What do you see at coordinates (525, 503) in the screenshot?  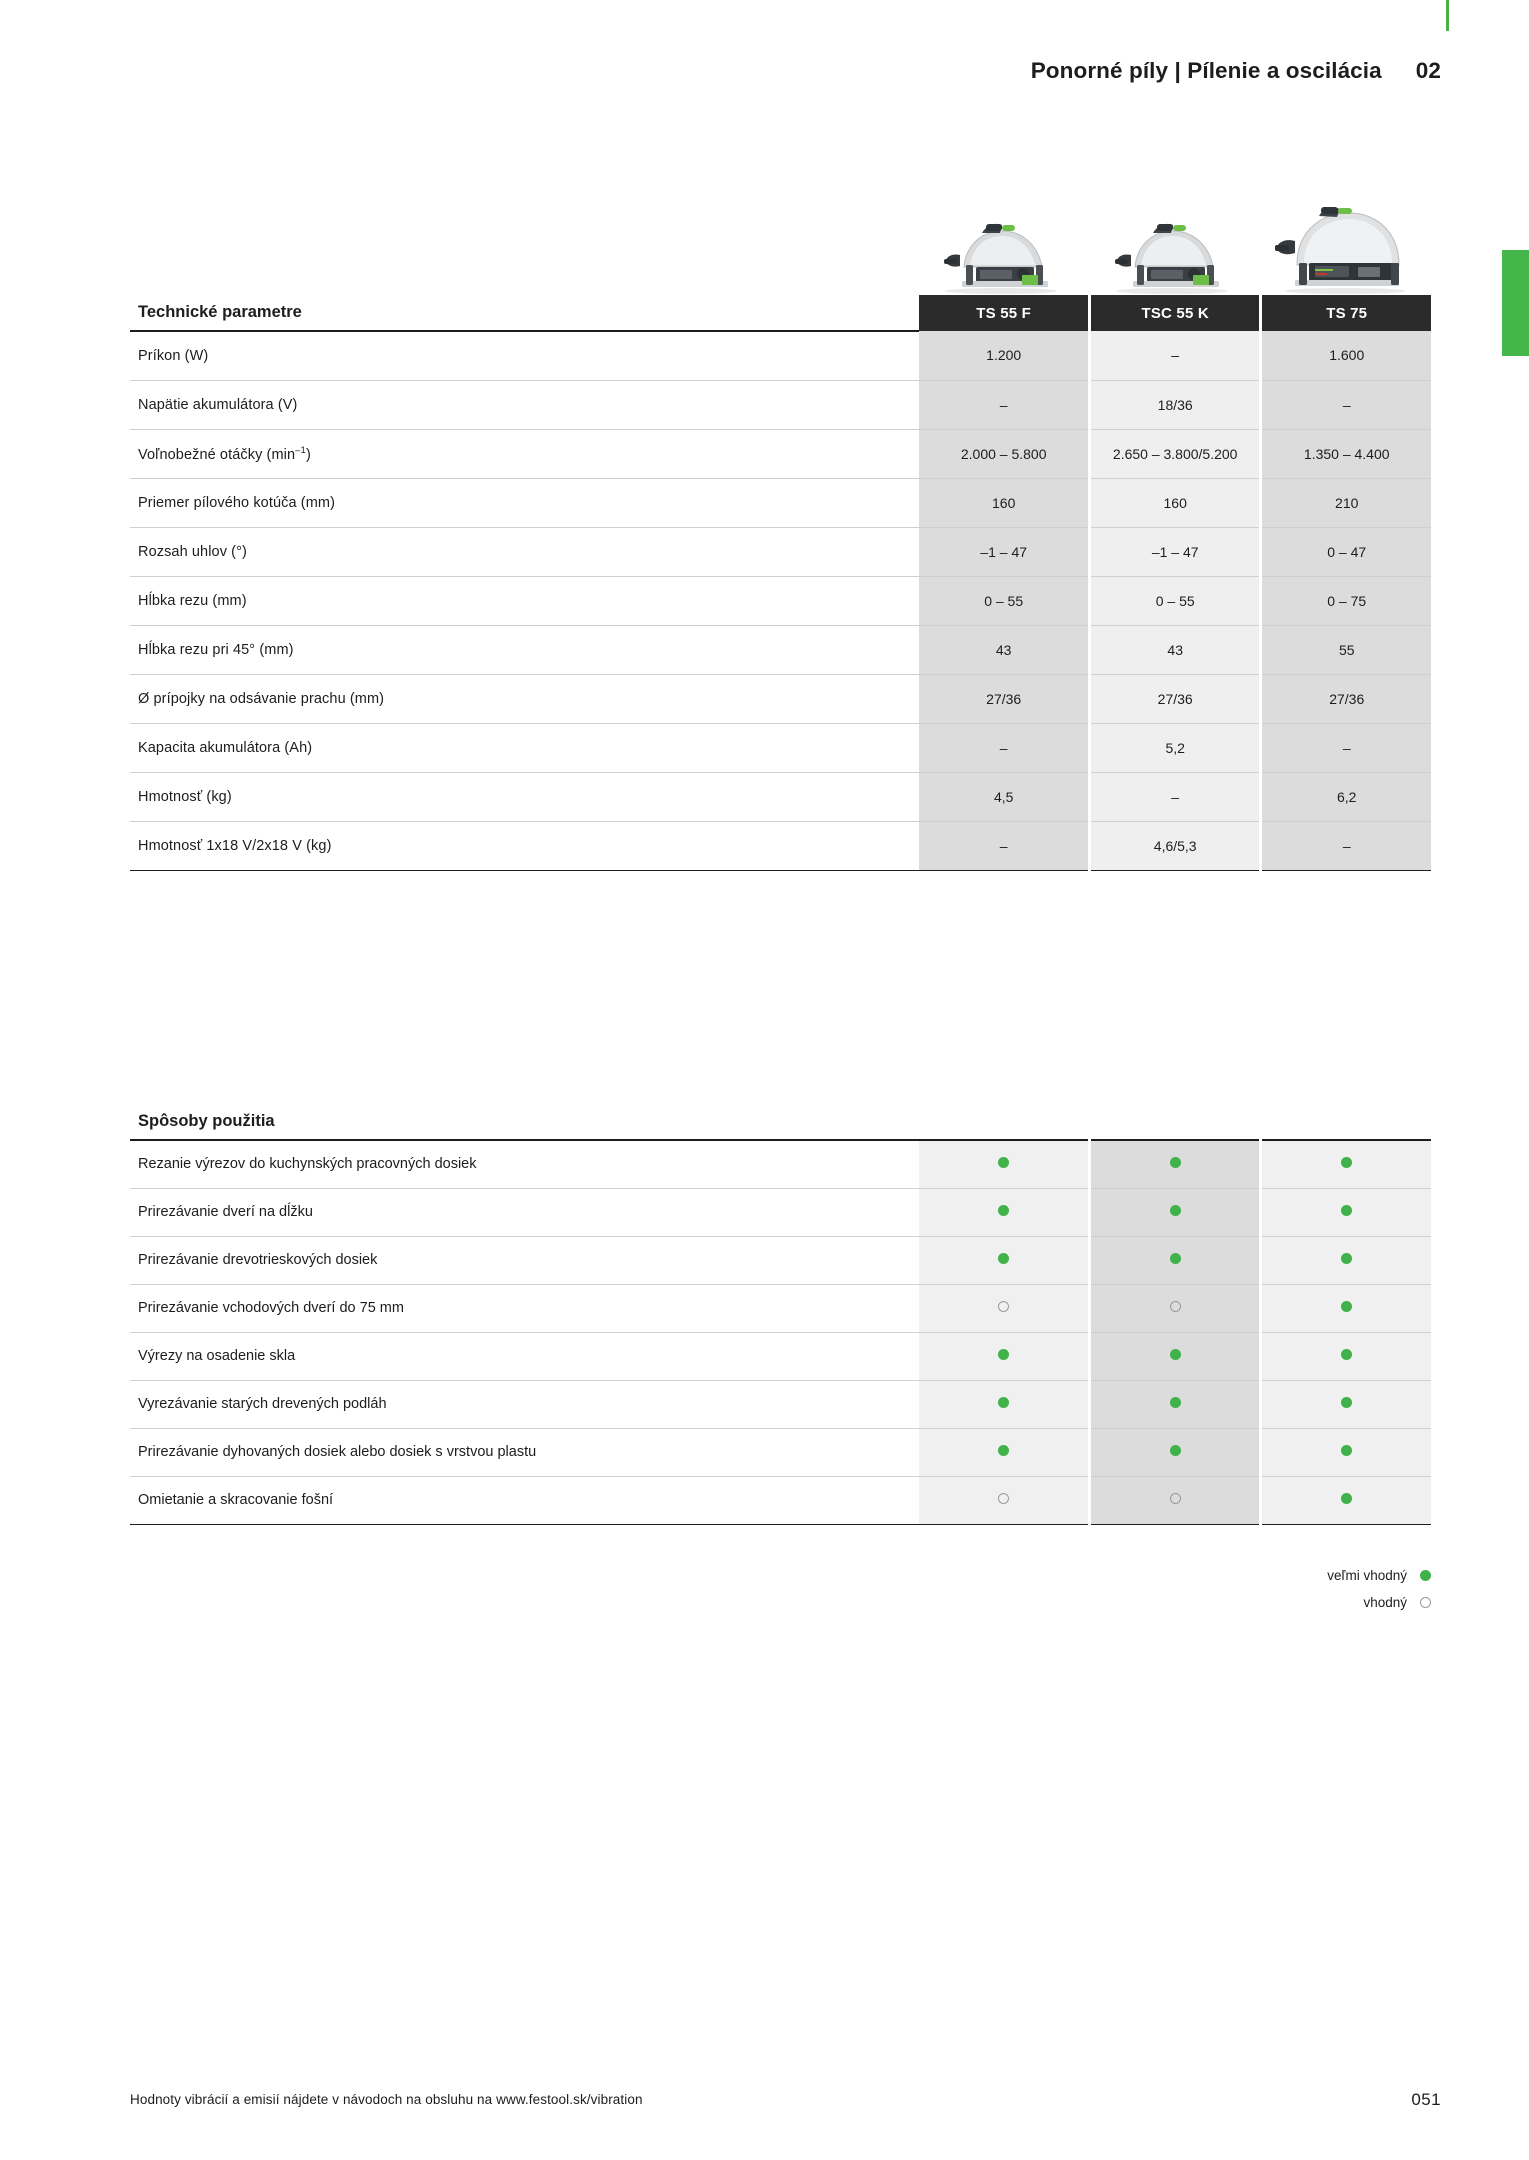 I see `spec-label: Priemer pílového kotúča (mm)` at bounding box center [525, 503].